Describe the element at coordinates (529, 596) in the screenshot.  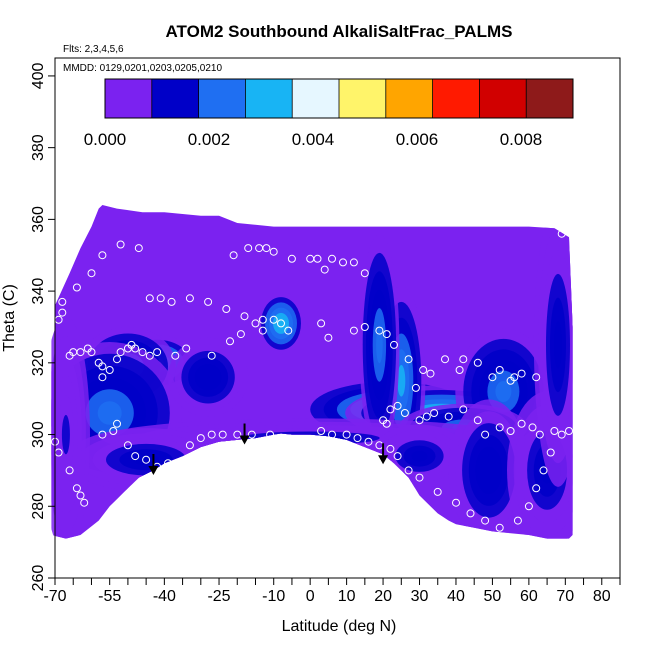
I see `x-tick-label: 60` at that location.